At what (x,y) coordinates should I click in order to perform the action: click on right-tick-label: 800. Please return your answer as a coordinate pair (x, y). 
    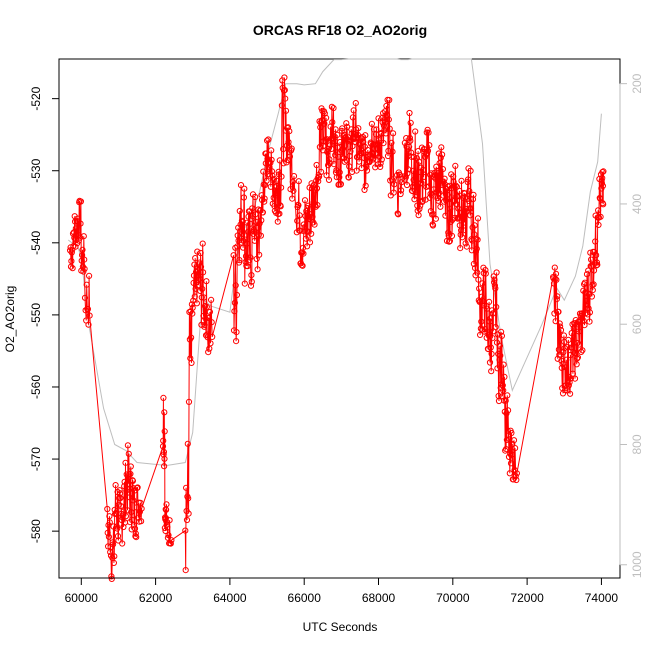
    Looking at the image, I should click on (637, 444).